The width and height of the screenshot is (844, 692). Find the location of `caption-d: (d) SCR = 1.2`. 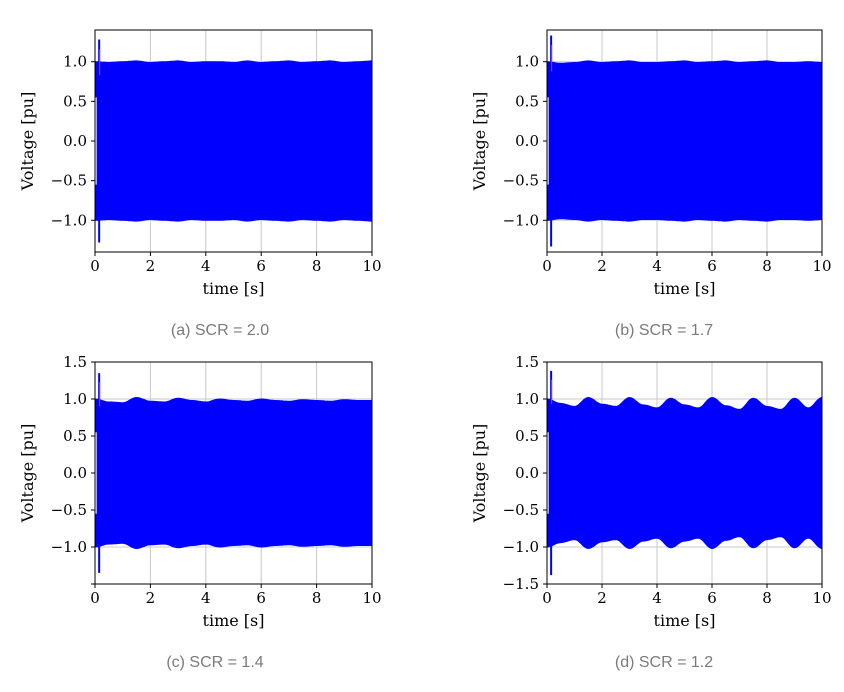

caption-d: (d) SCR = 1.2 is located at coordinates (664, 662).